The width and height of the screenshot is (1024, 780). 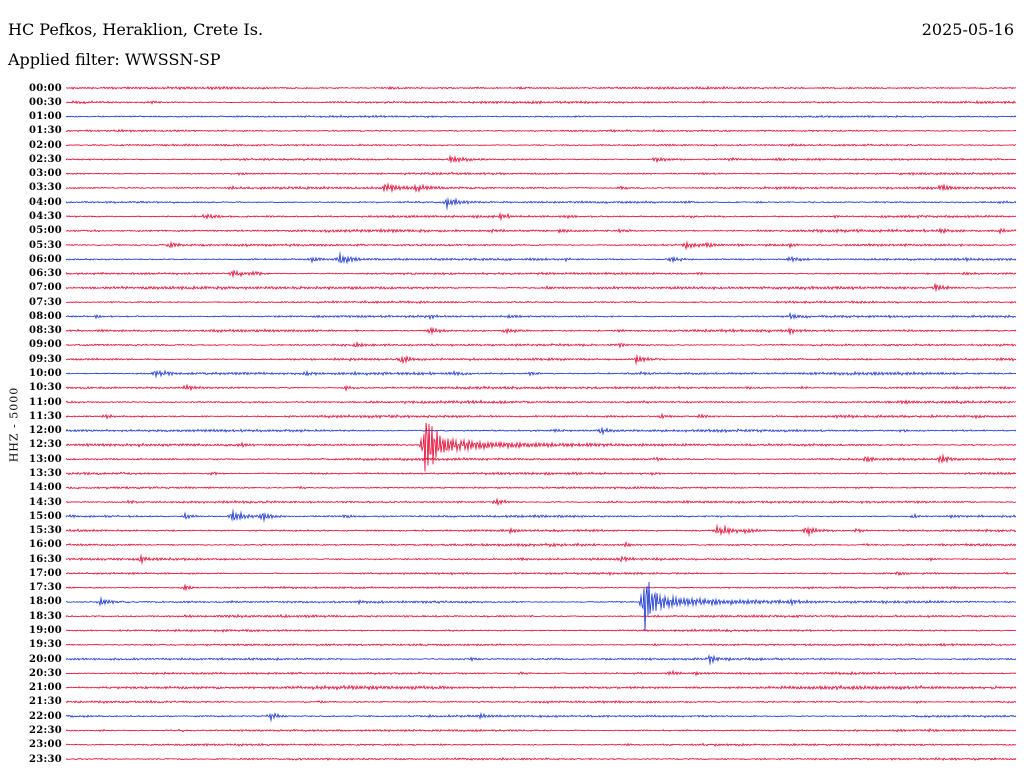 What do you see at coordinates (45, 188) in the screenshot?
I see `time-label: 03:30` at bounding box center [45, 188].